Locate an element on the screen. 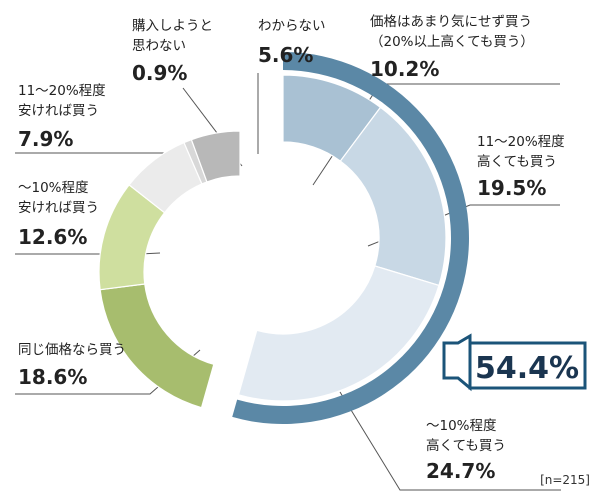 The width and height of the screenshot is (600, 503). slice-6-label-line-2: 安ければ買う is located at coordinates (58, 111).